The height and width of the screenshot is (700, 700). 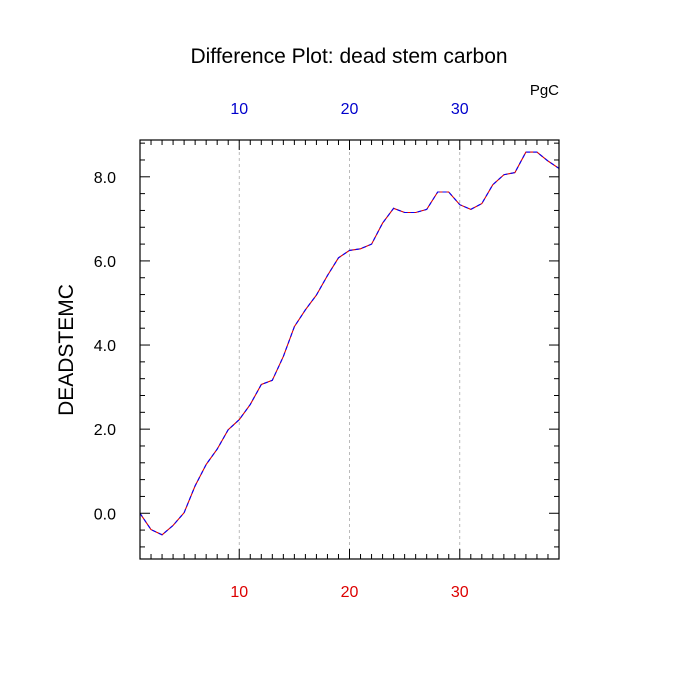 I want to click on chart-title: Difference Plot: dead stem carbon, so click(x=348, y=56).